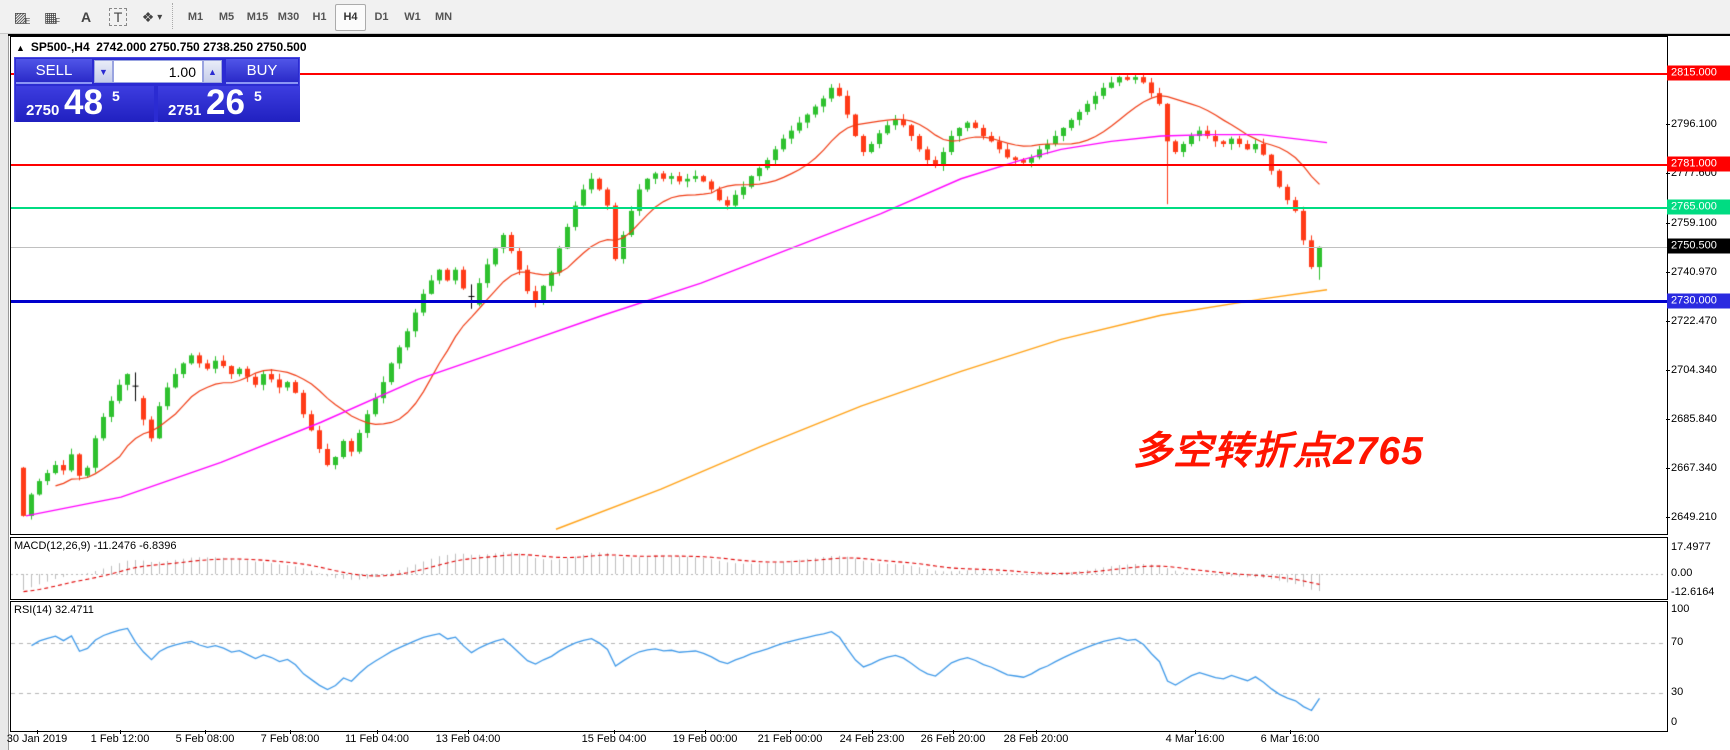 This screenshot has height=750, width=1730. What do you see at coordinates (319, 17) in the screenshot?
I see `timeframe-button-h1: H1` at bounding box center [319, 17].